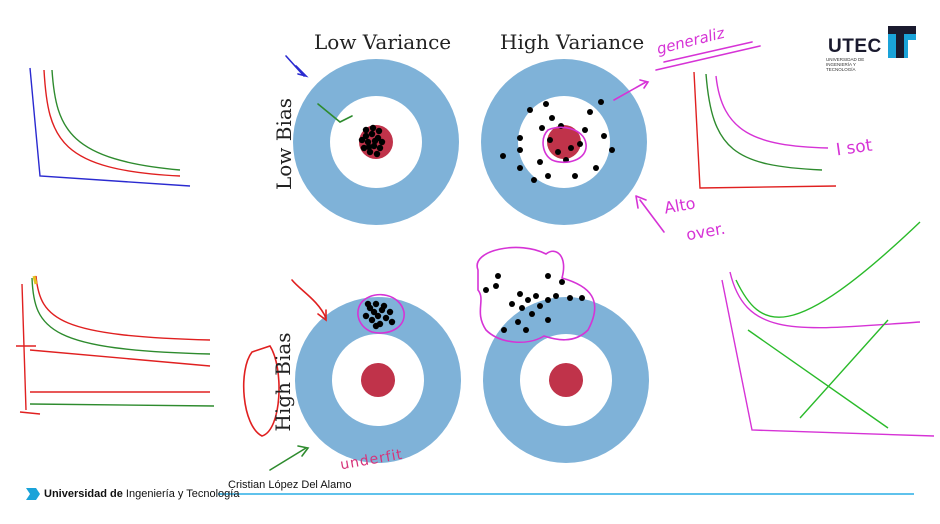  What do you see at coordinates (383, 42) in the screenshot?
I see `column-label-low-variance: Low Variance` at bounding box center [383, 42].